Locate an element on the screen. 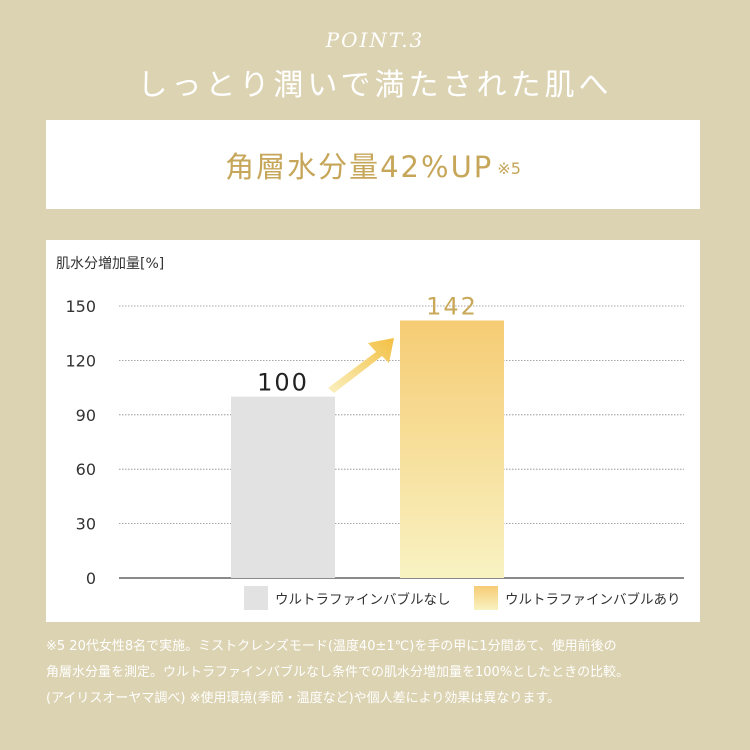 This screenshot has height=750, width=750. bar-with-bubble is located at coordinates (452, 449).